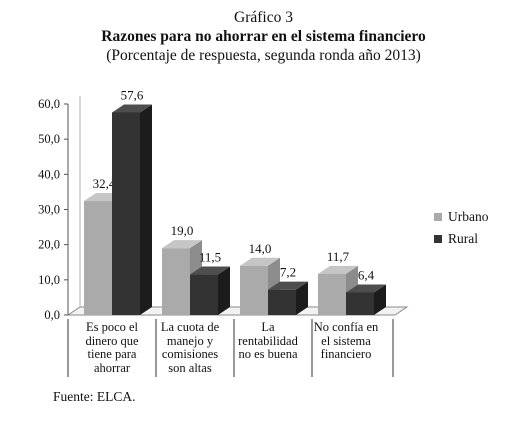  What do you see at coordinates (438, 217) in the screenshot?
I see `legend-swatch-urbano` at bounding box center [438, 217].